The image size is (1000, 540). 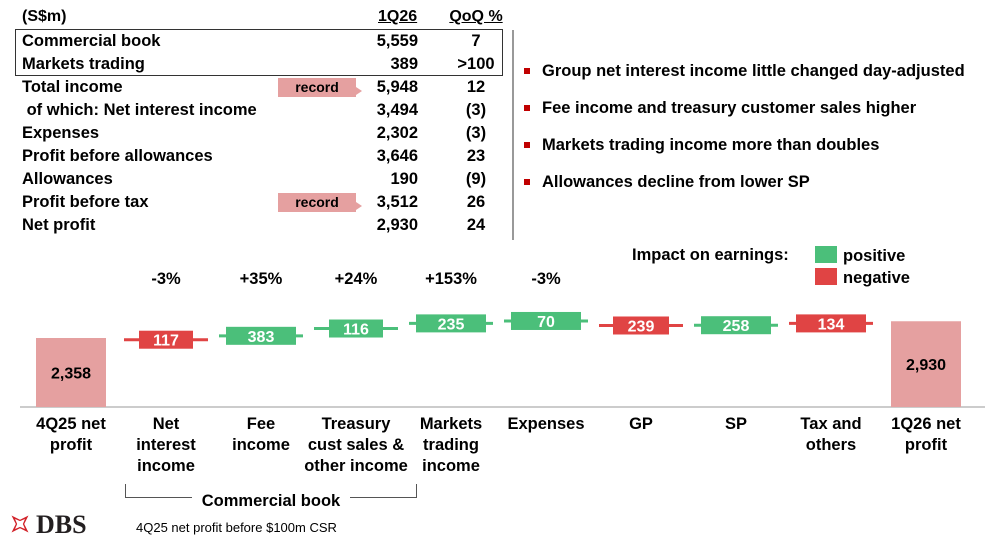 I want to click on pct-change-label: +35%, so click(x=261, y=279).